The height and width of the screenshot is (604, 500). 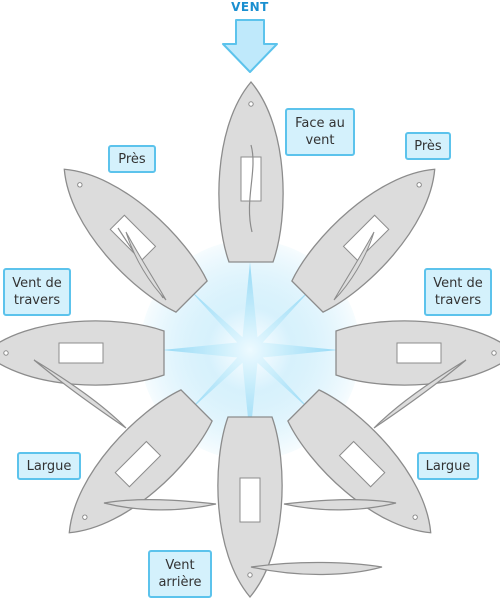 What do you see at coordinates (250, 46) in the screenshot?
I see `wind-arrow-icon` at bounding box center [250, 46].